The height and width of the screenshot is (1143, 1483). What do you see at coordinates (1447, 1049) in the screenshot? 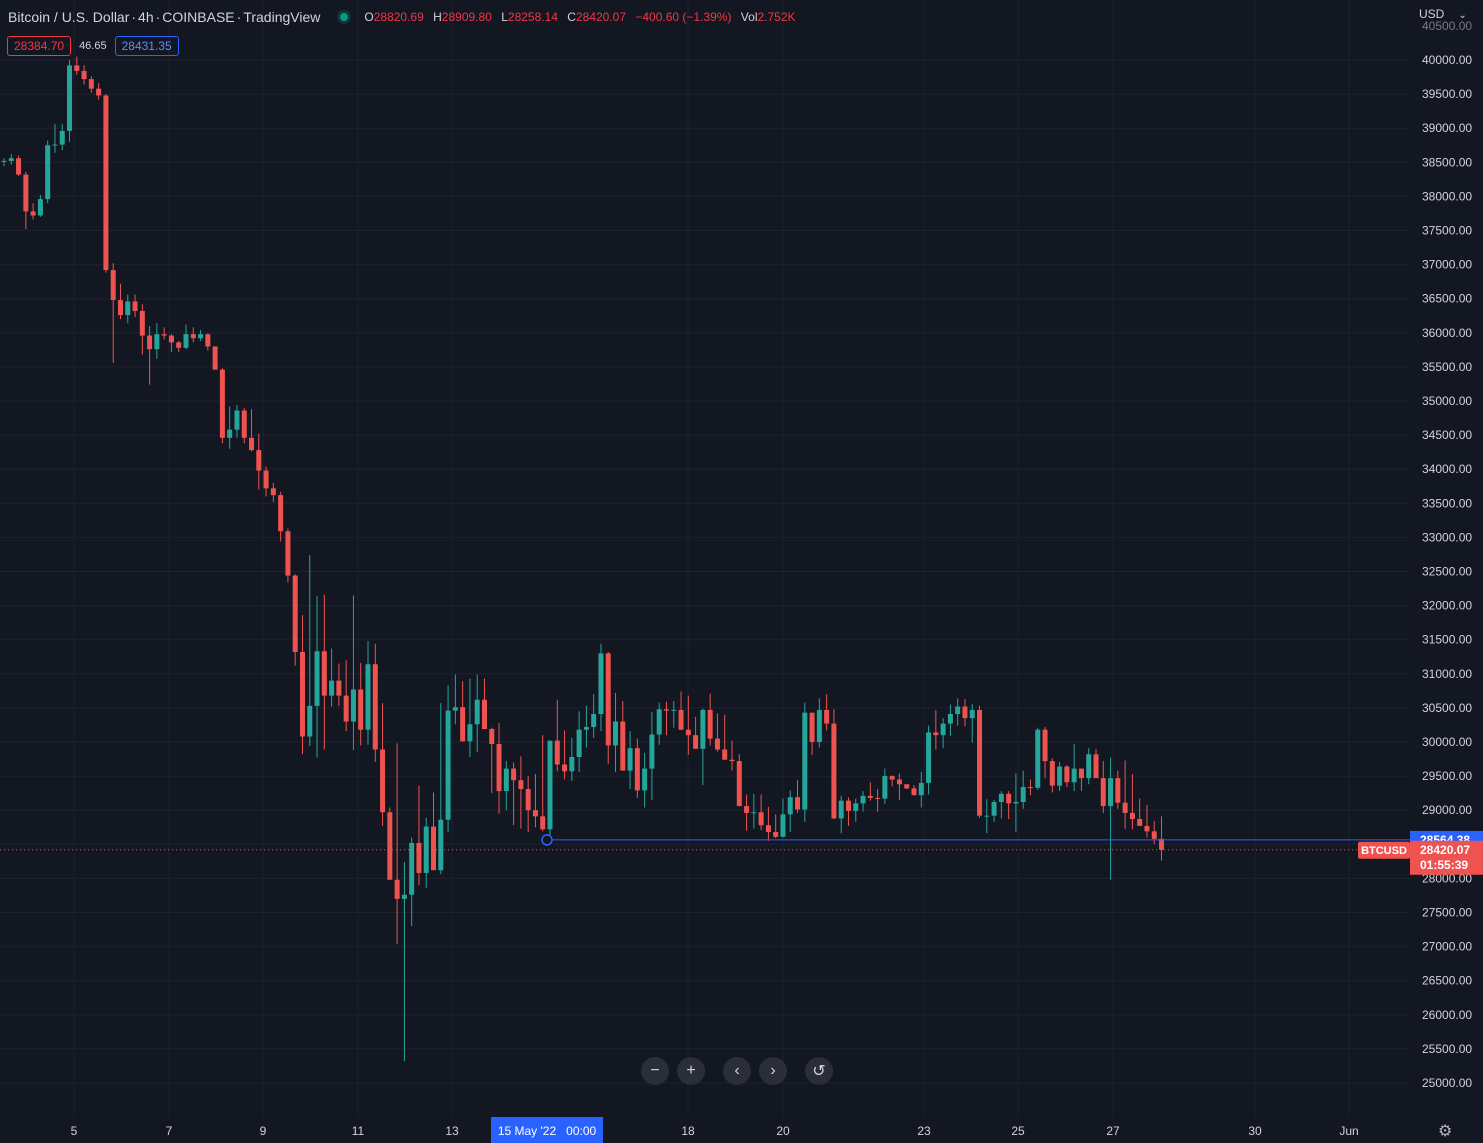
I see `price-axis-label: 25500.00` at bounding box center [1447, 1049].